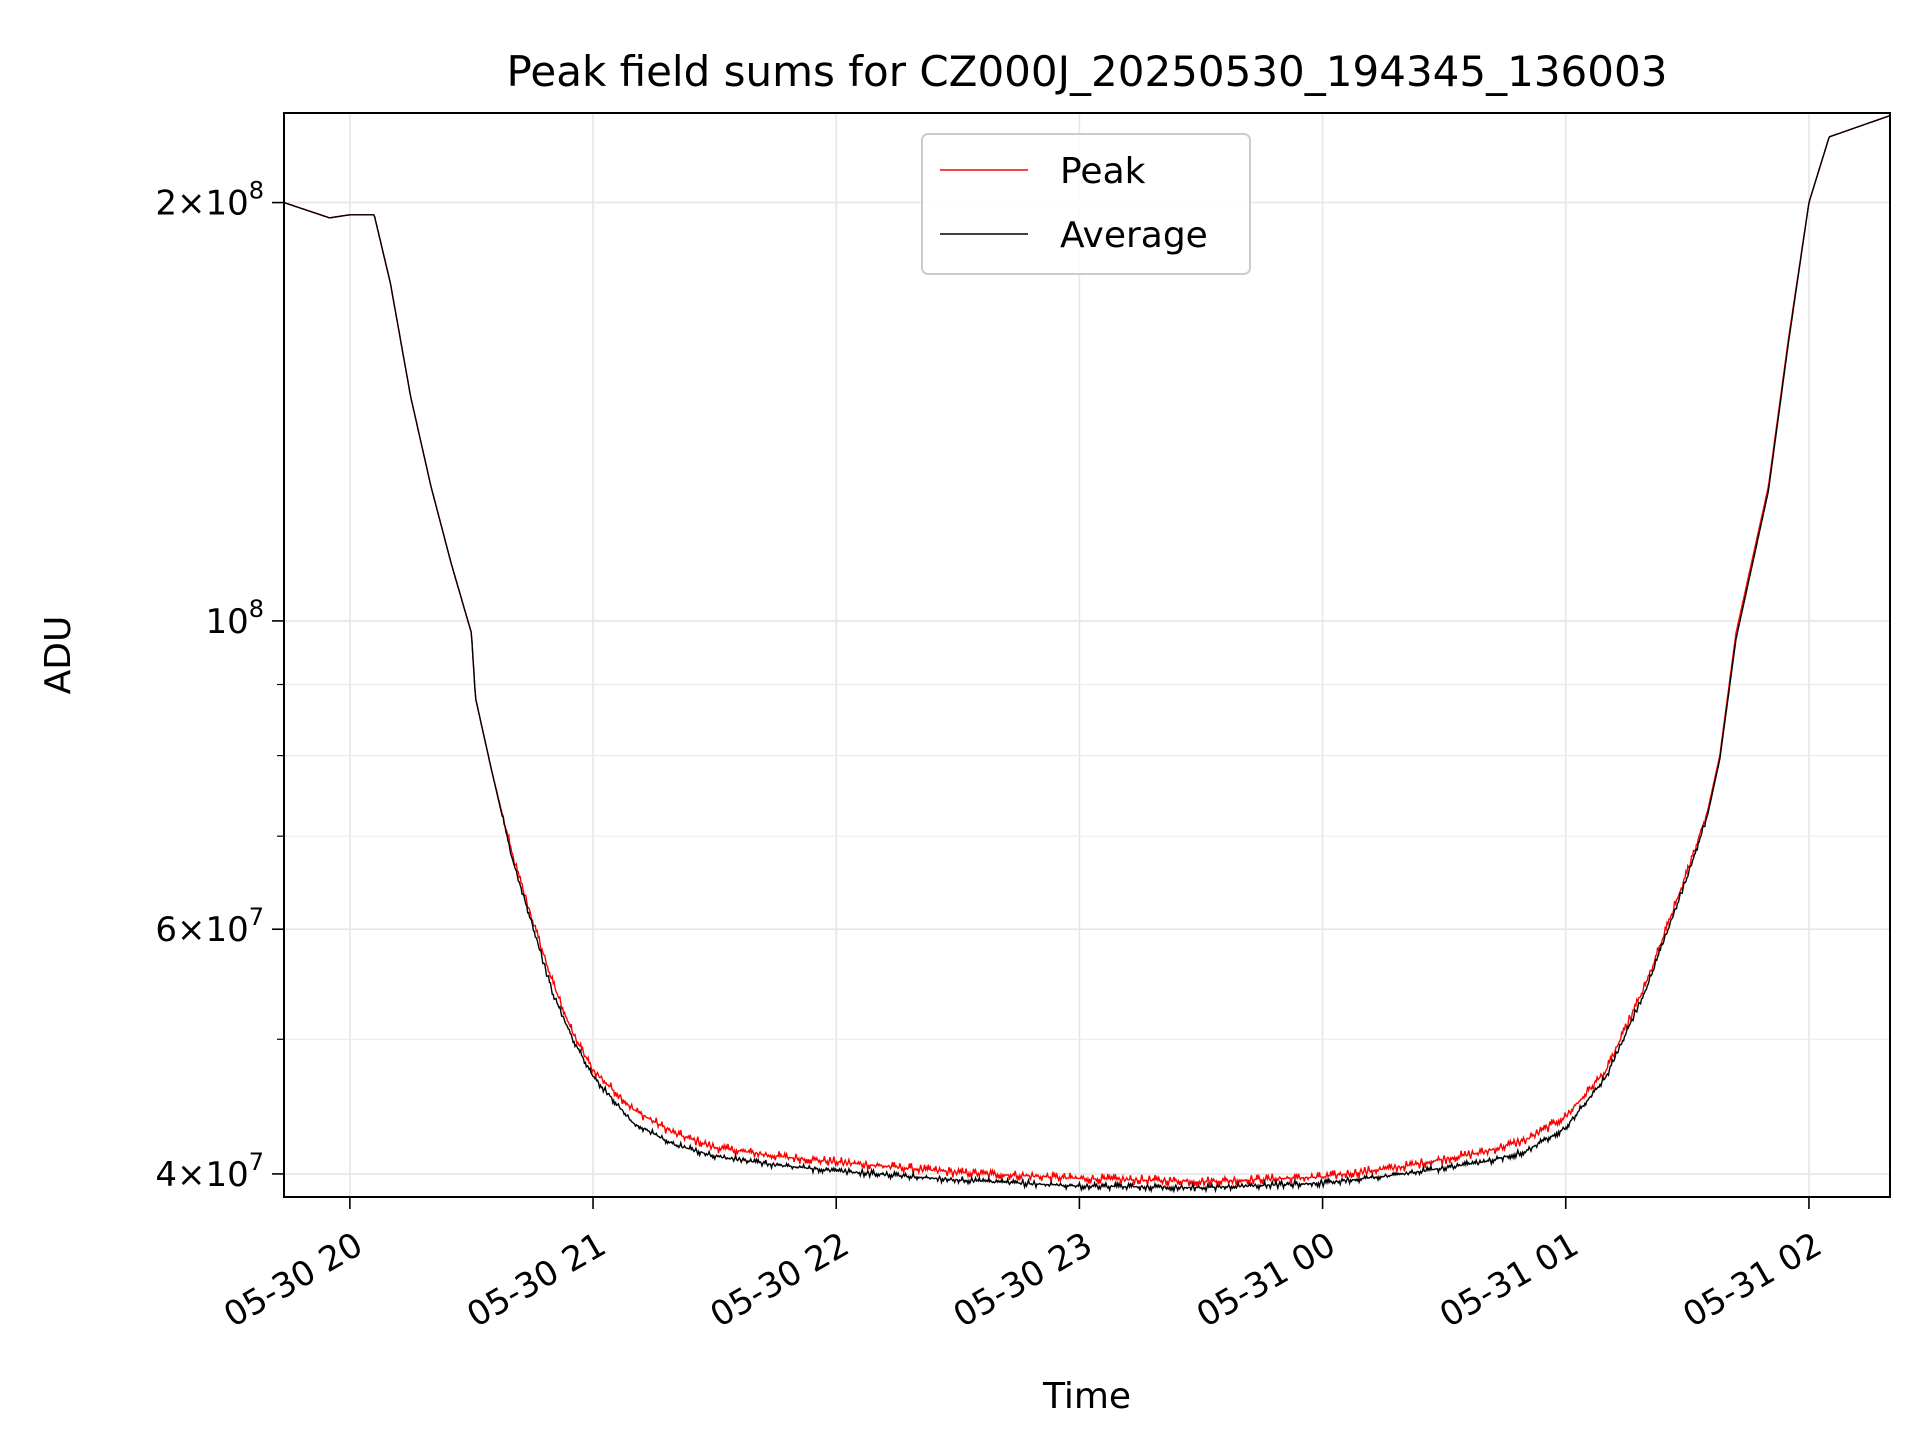 This screenshot has width=1920, height=1440. What do you see at coordinates (209, 926) in the screenshot?
I see `y-tick-label: 6×107` at bounding box center [209, 926].